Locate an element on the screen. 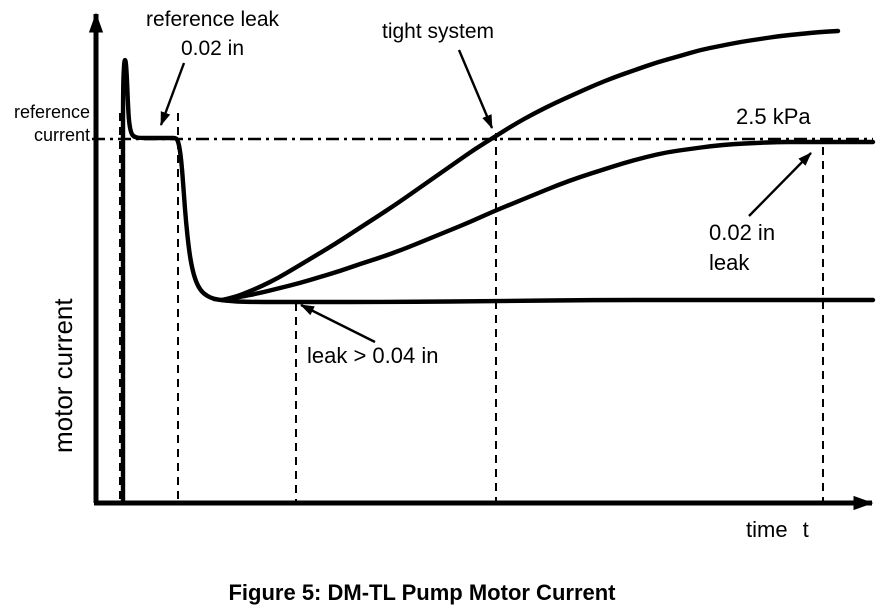  figure-caption: Figure 5: DM-TL Pump Motor Current is located at coordinates (422, 592).